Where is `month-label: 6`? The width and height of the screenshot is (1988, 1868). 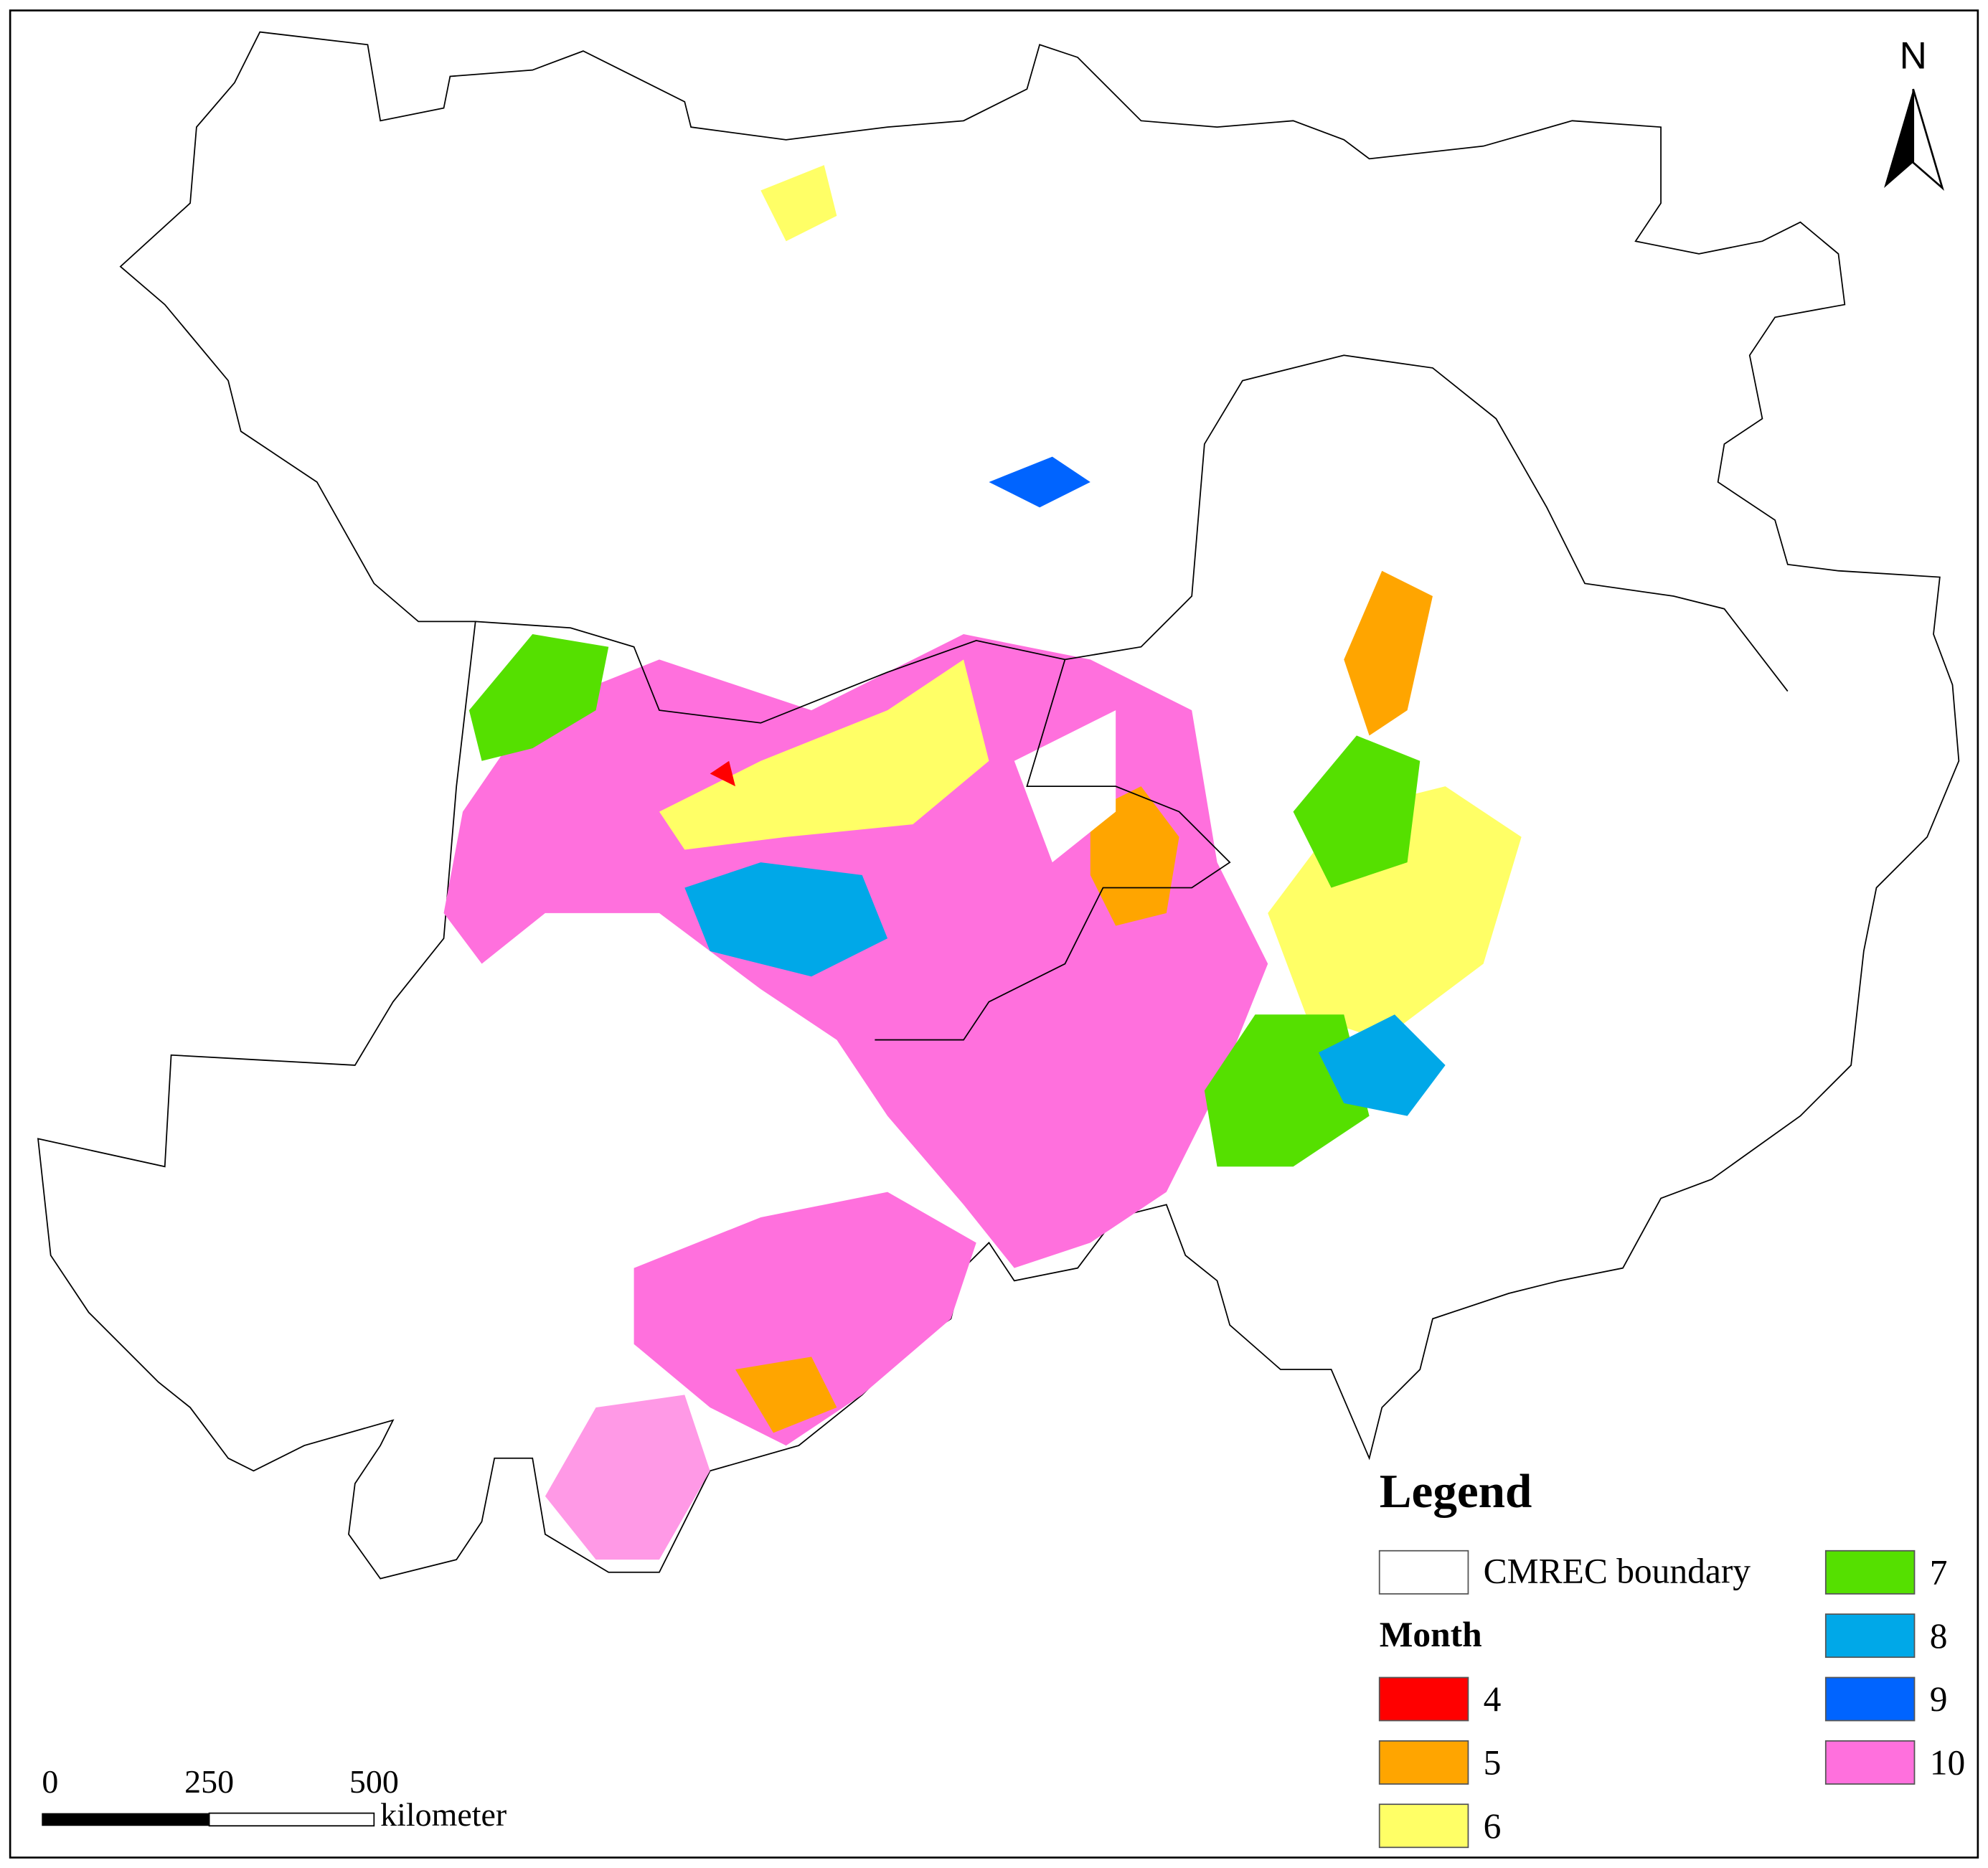
month-label: 6 is located at coordinates (1493, 1826).